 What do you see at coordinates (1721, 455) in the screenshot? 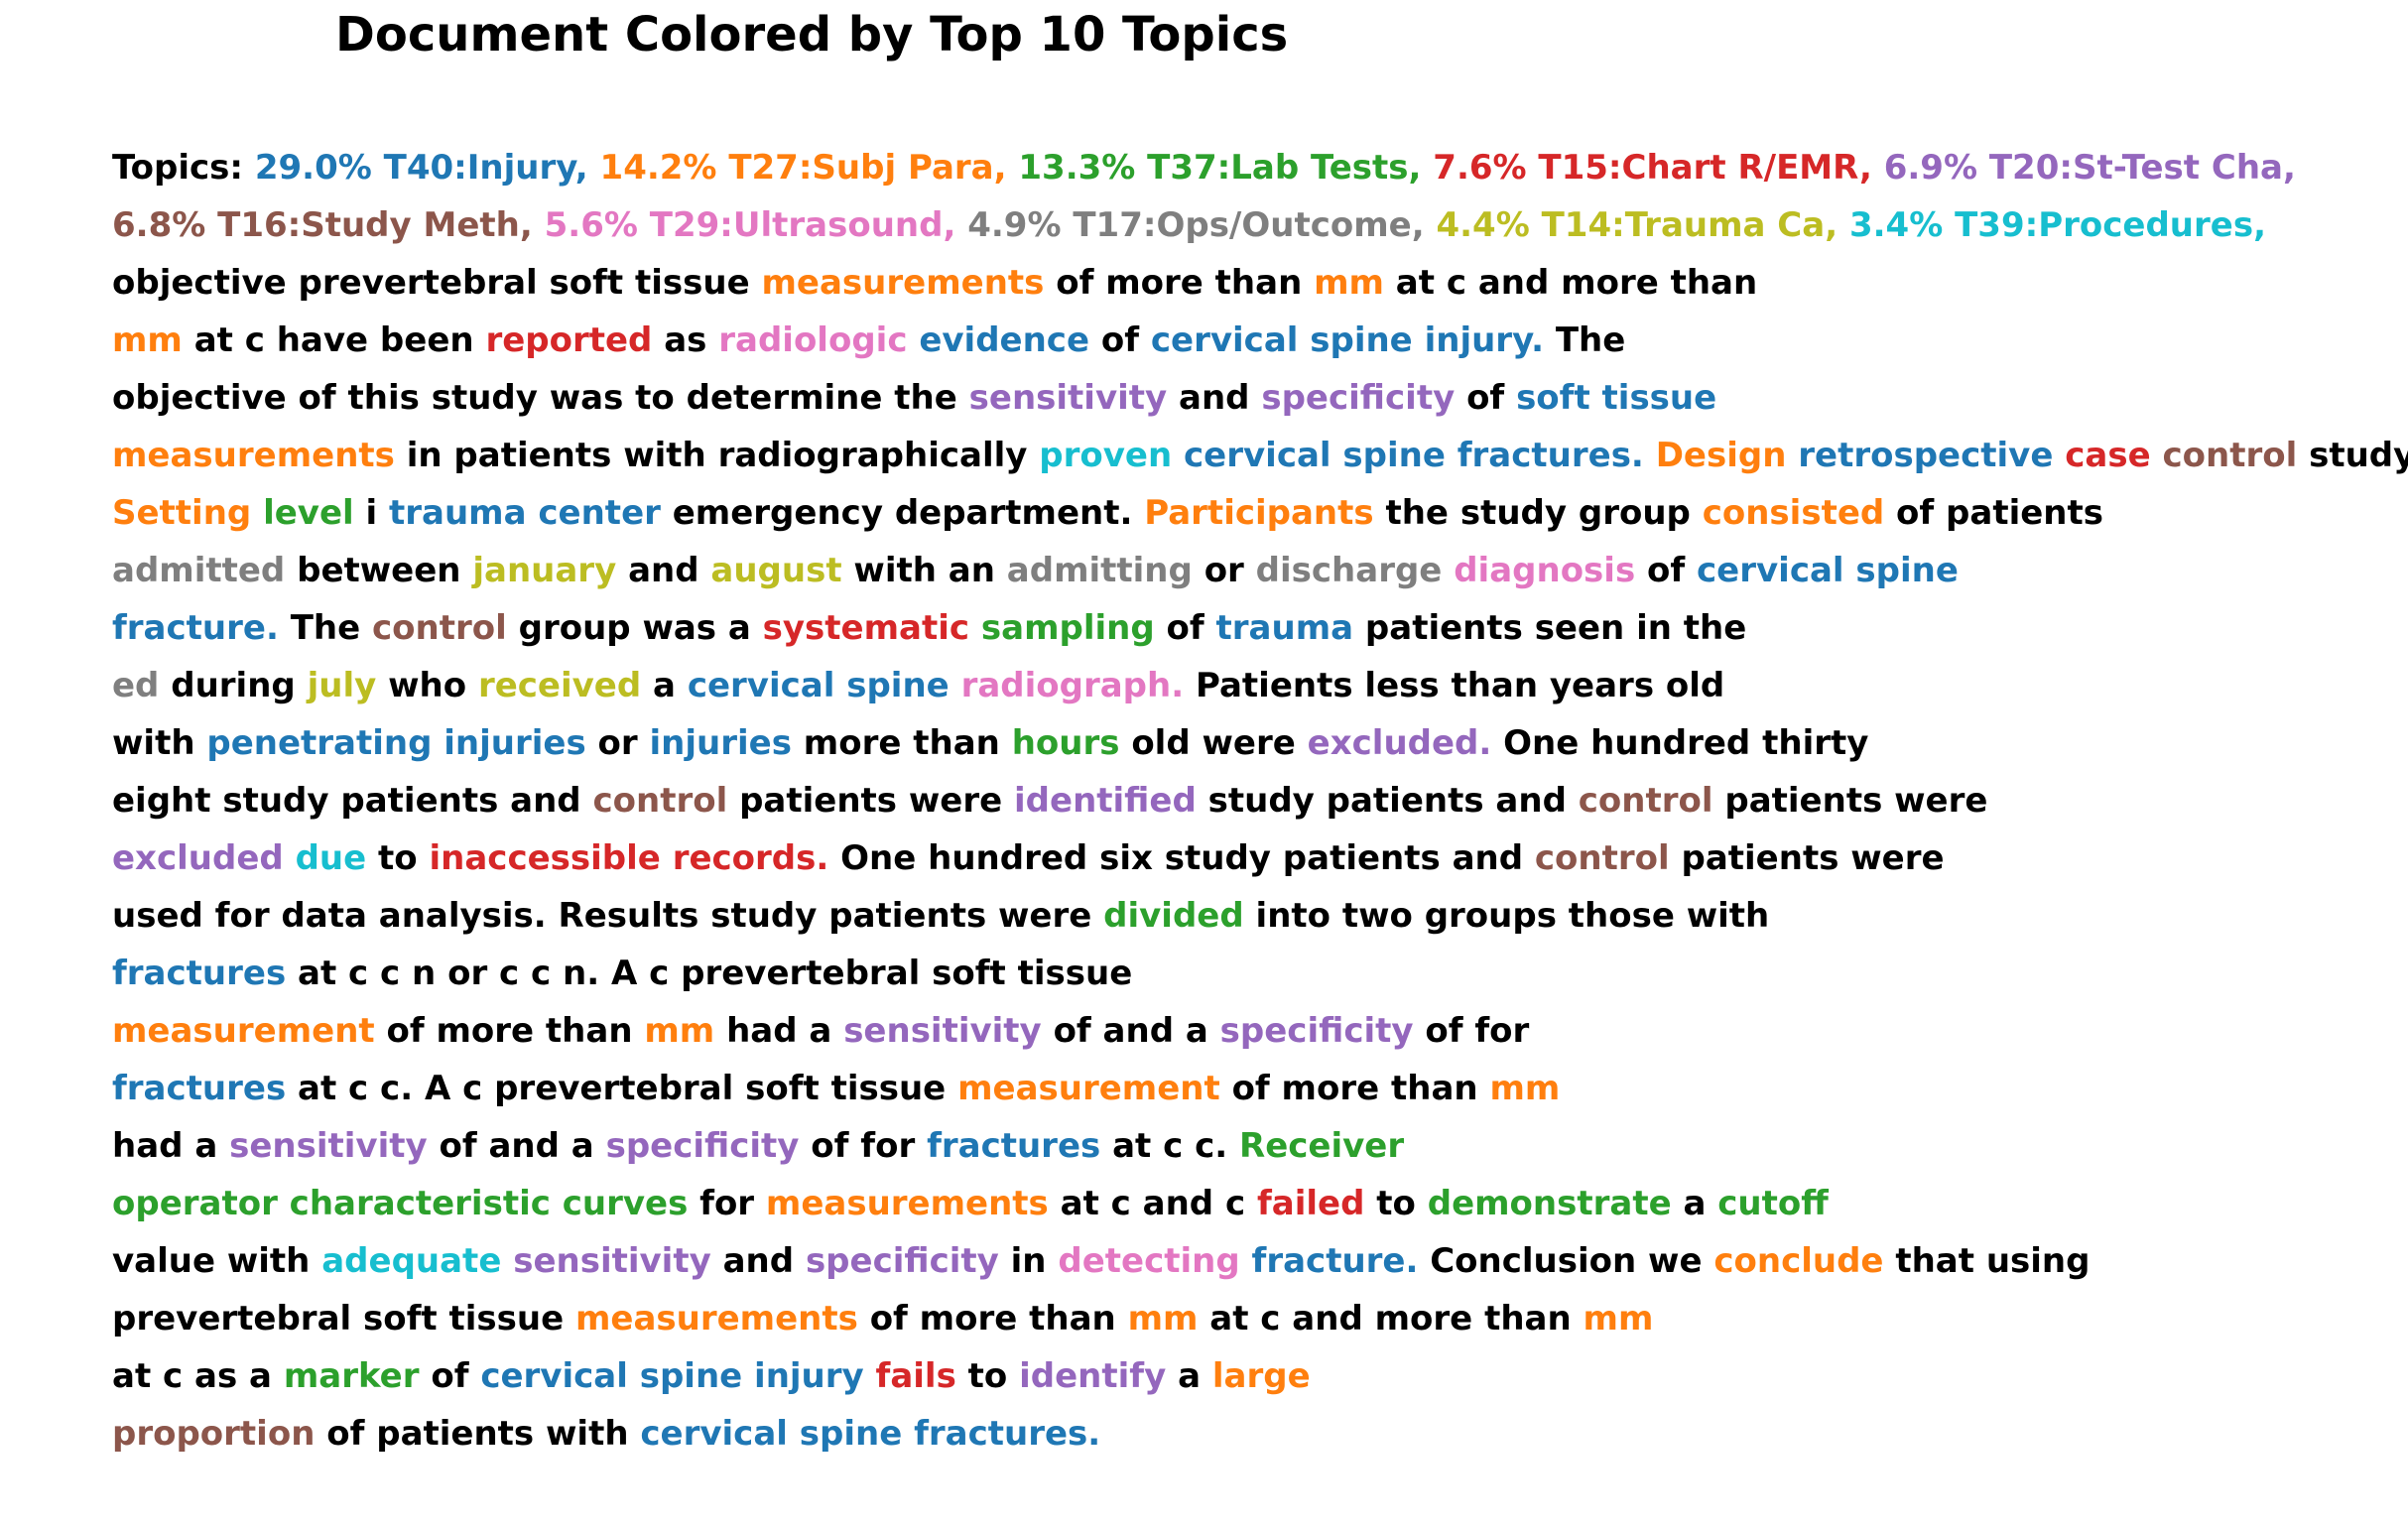
I see `topic-word: Design` at bounding box center [1721, 455].